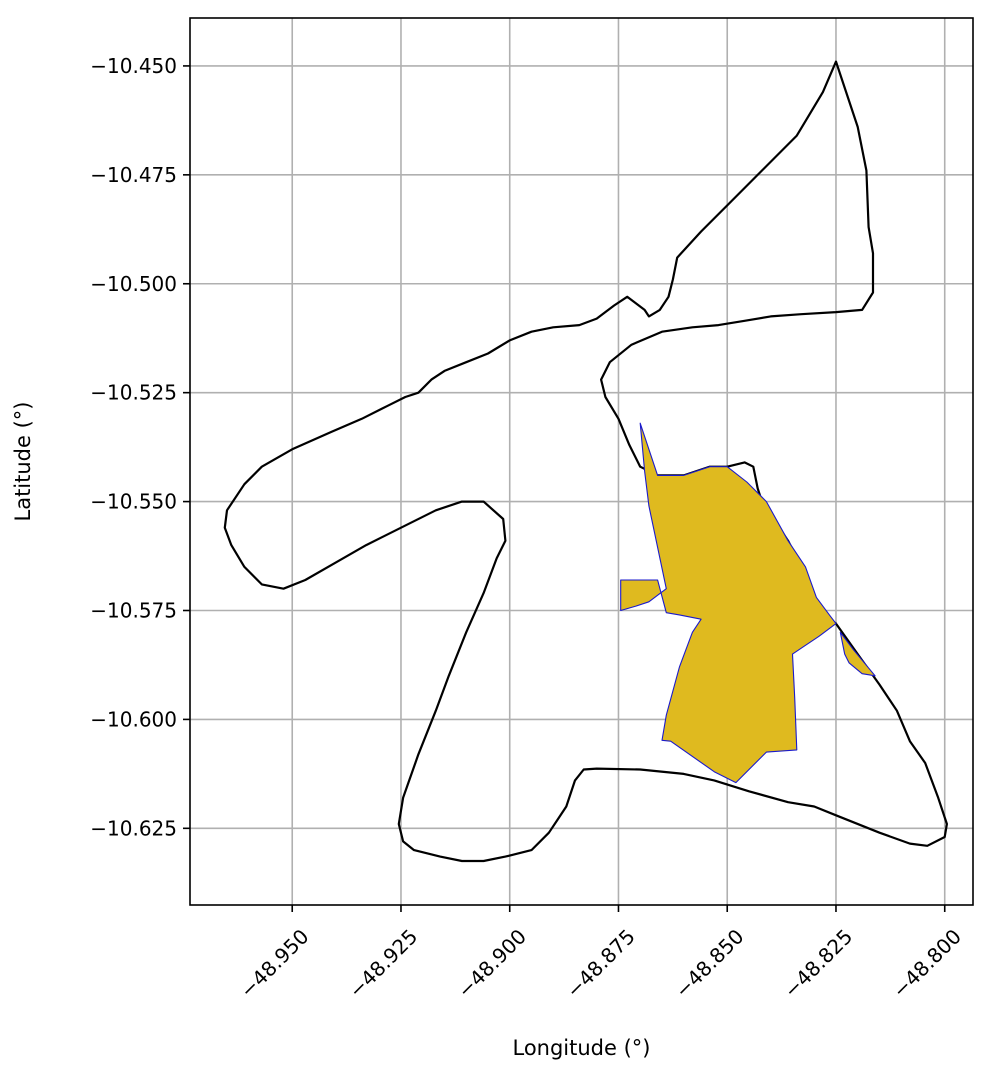 The image size is (1004, 1085). I want to click on selected-area-main-polygon, so click(728, 602).